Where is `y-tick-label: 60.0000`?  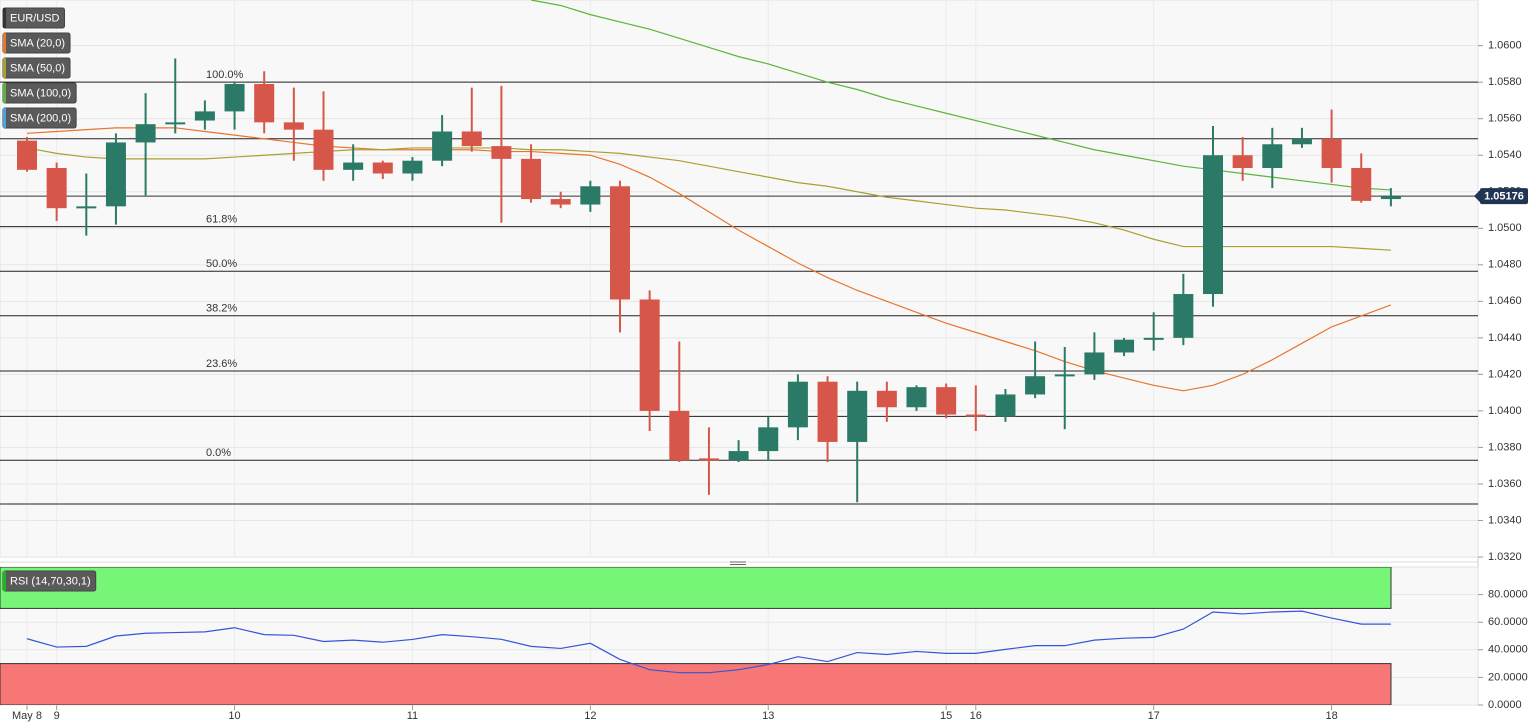
y-tick-label: 60.0000 is located at coordinates (1508, 622).